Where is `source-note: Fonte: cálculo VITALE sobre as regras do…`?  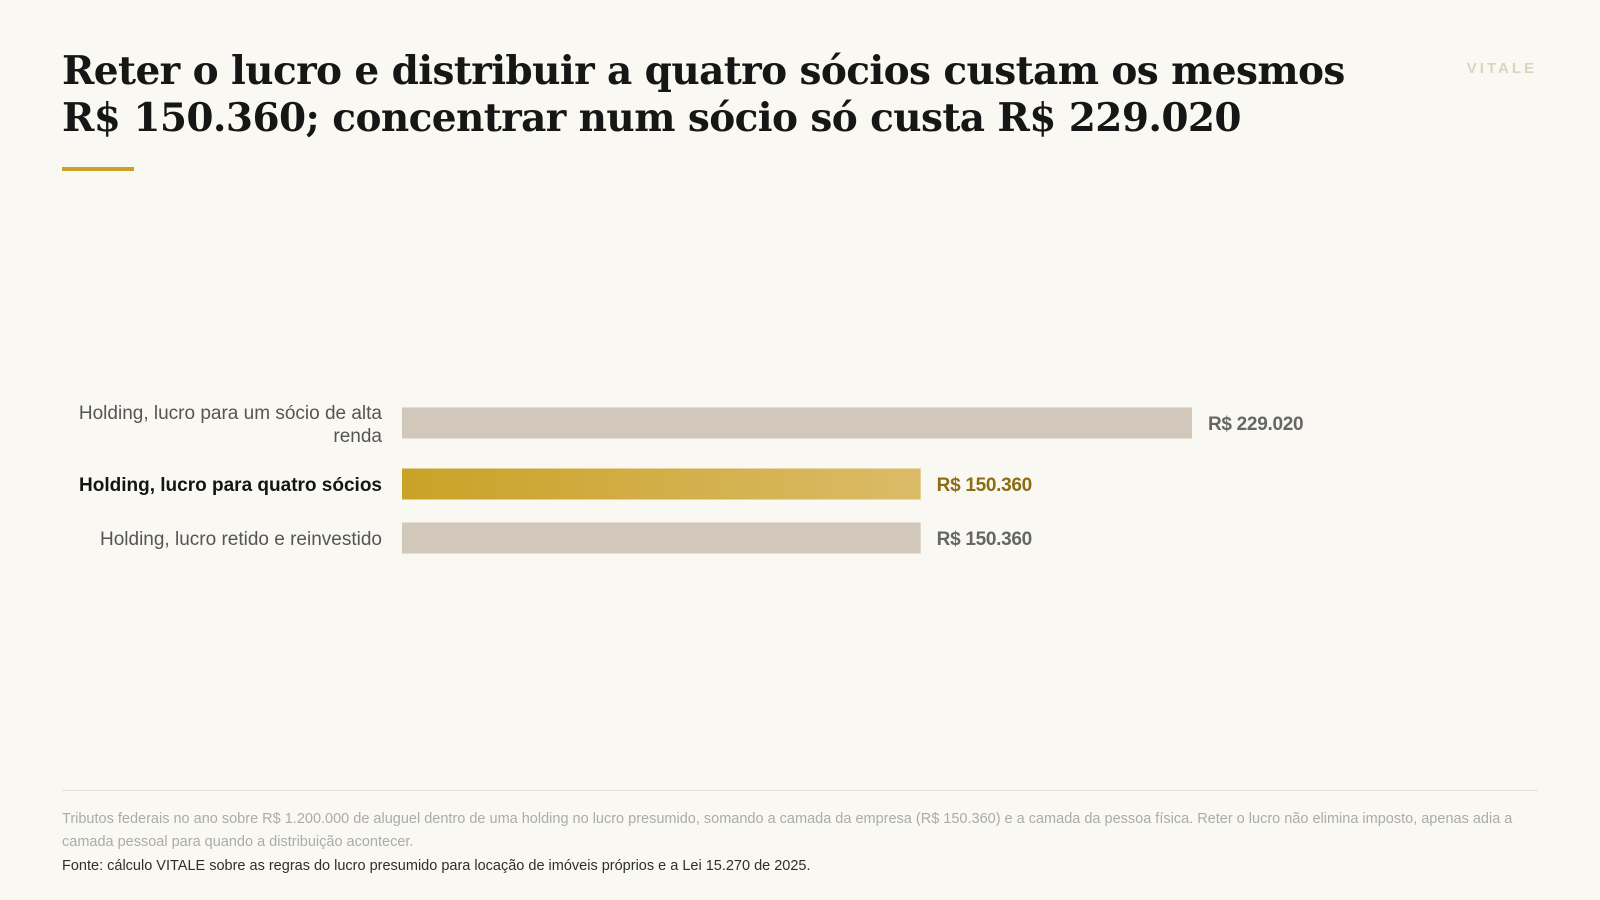
source-note: Fonte: cálculo VITALE sobre as regras do… is located at coordinates (436, 866).